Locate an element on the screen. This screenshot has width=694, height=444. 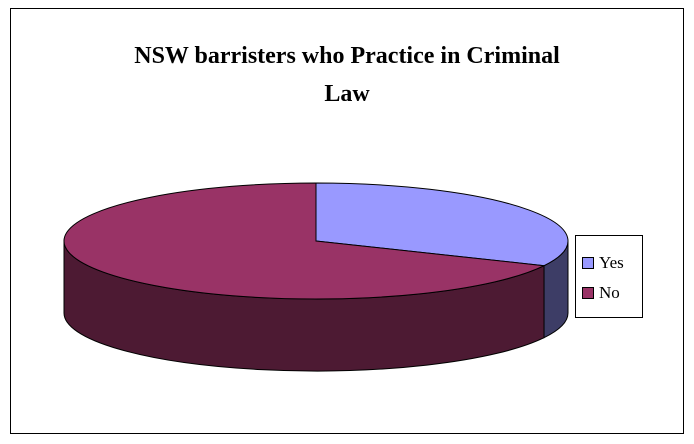
chart-title-line-2: Law is located at coordinates (347, 94).